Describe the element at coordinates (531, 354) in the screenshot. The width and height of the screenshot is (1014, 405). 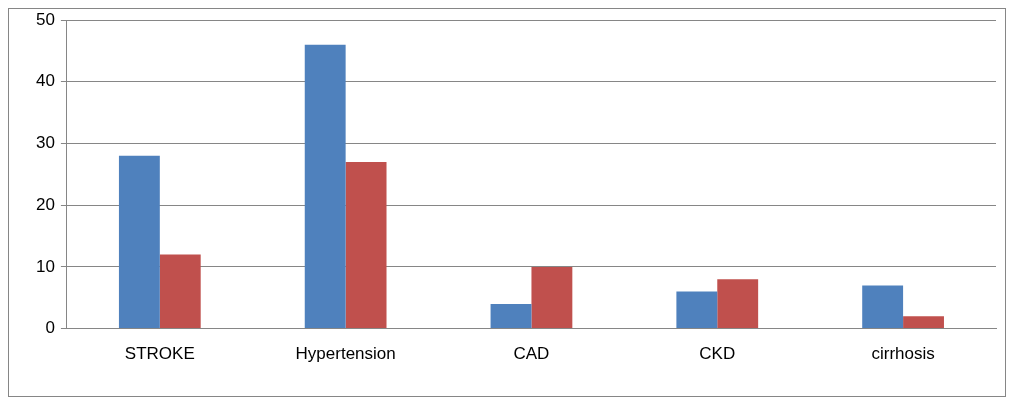
I see `x-tick-label: CAD` at that location.